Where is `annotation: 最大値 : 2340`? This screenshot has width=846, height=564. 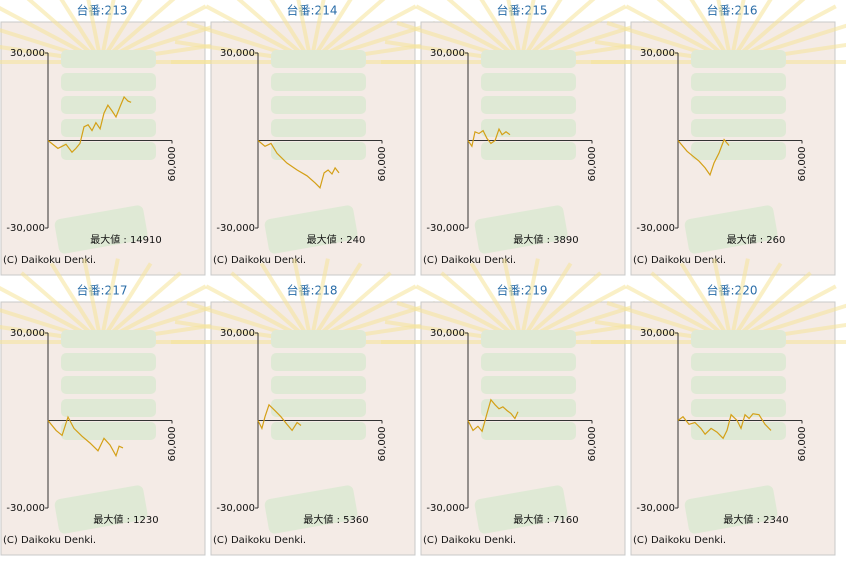
annotation: 最大値 : 2340 is located at coordinates (755, 519).